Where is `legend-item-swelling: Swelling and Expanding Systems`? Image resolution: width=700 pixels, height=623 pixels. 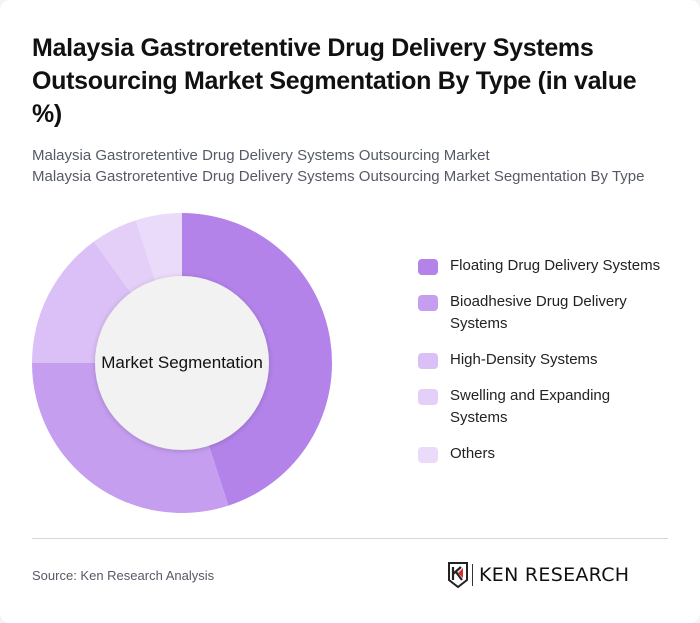
legend-item-swelling: Swelling and Expanding Systems is located at coordinates (548, 407).